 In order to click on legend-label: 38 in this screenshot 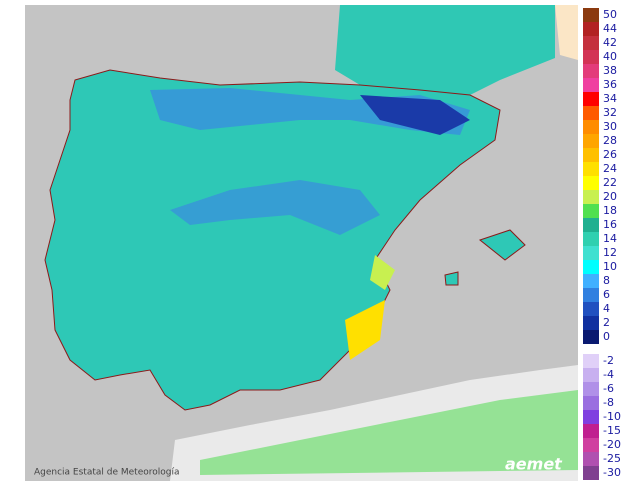, I will do `click(610, 70)`.